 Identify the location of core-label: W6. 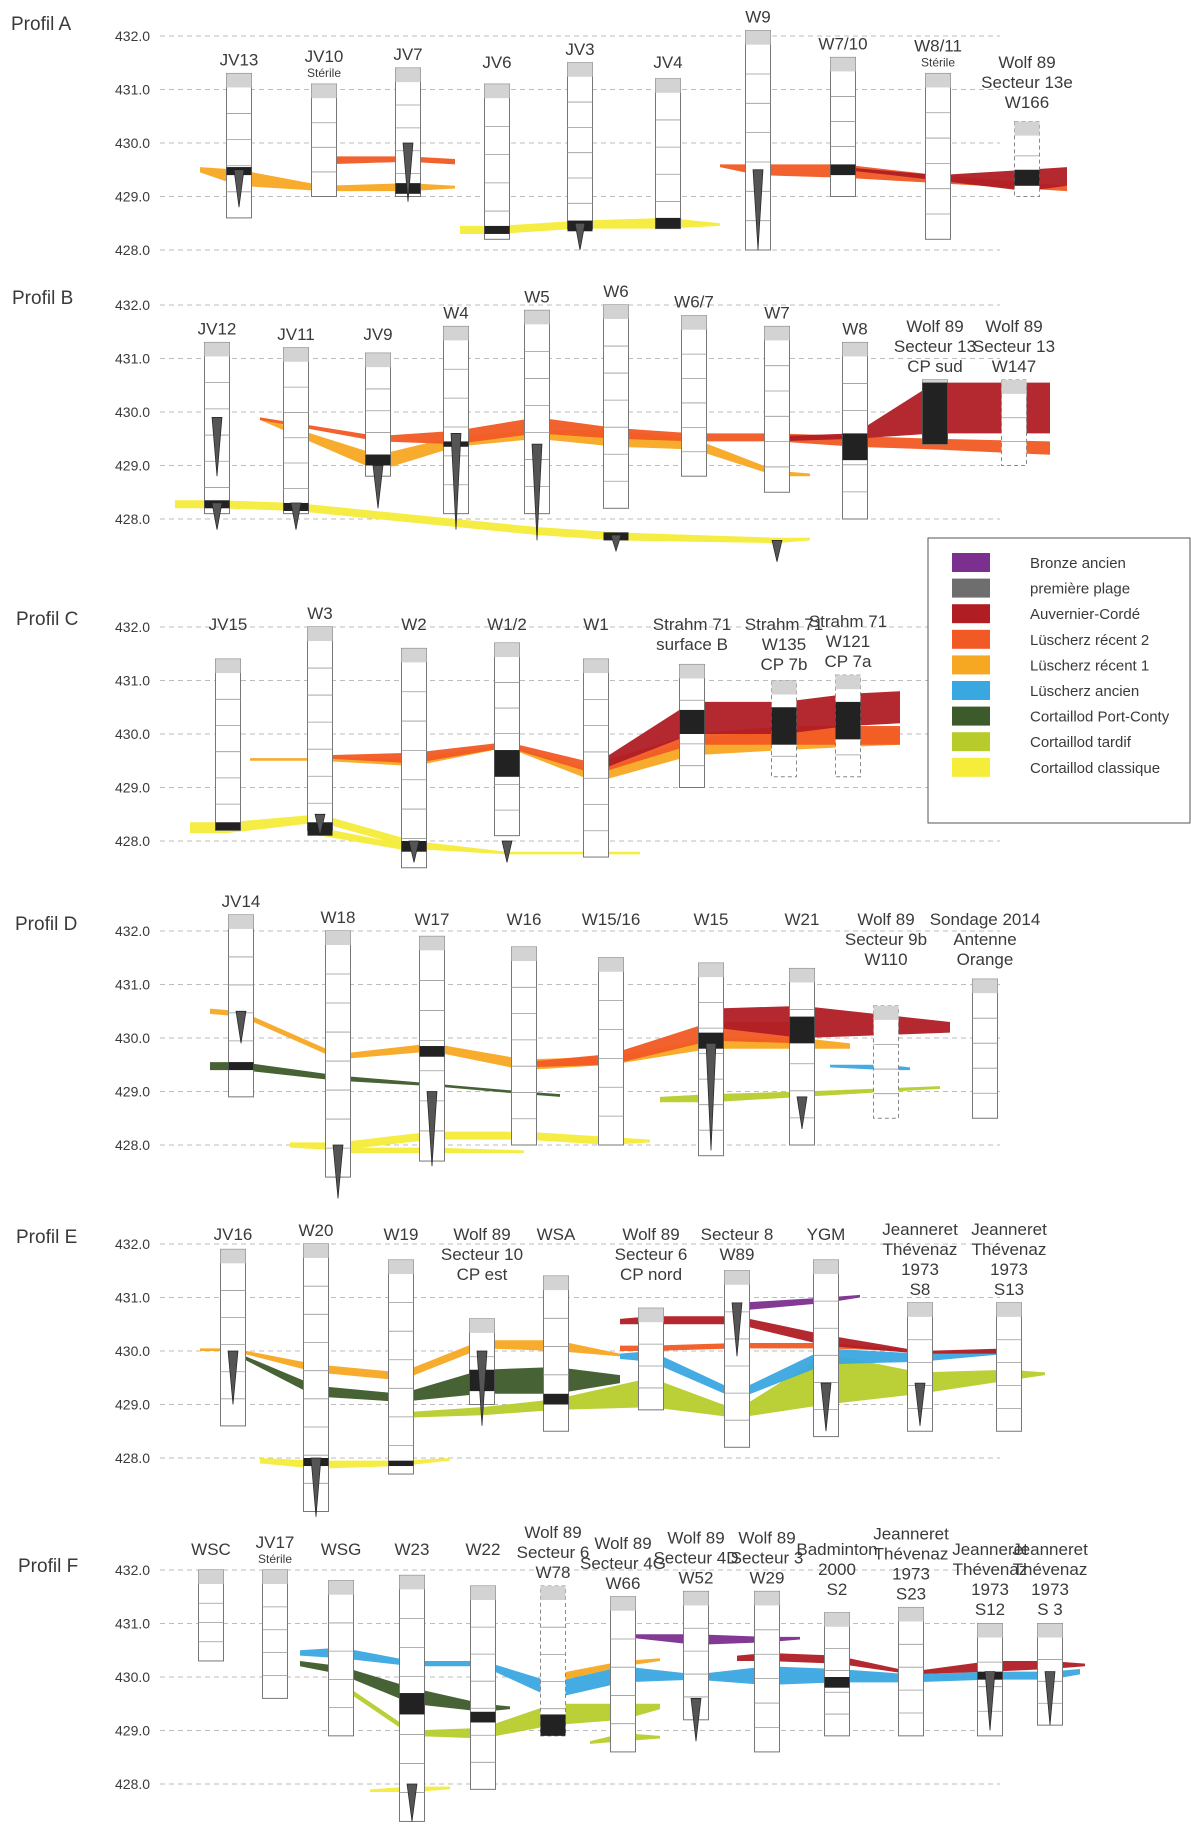
(616, 291).